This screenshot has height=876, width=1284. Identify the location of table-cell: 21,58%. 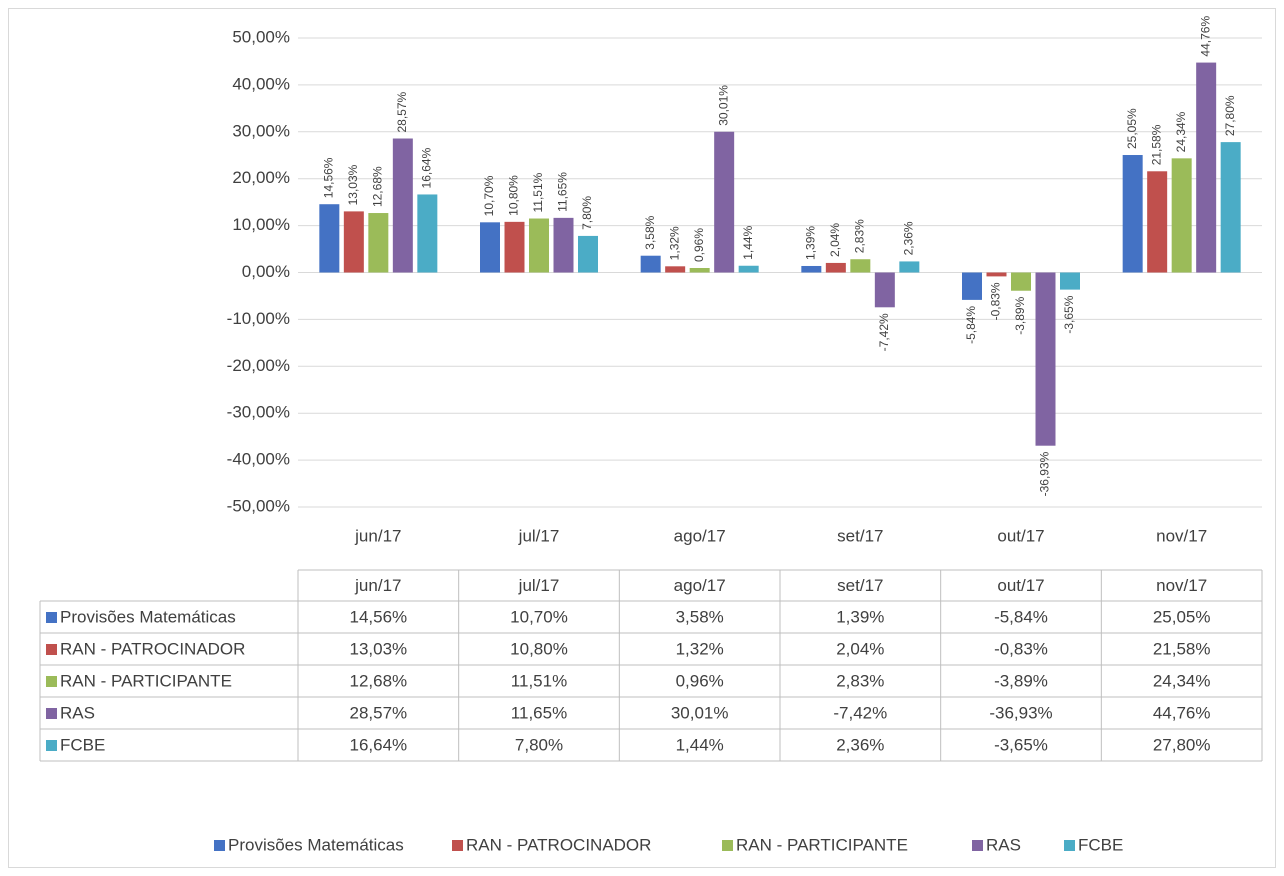
(1182, 648).